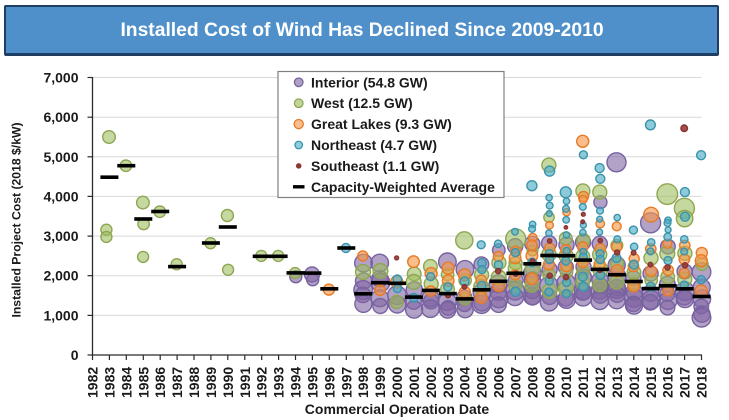 The width and height of the screenshot is (729, 420). Describe the element at coordinates (448, 382) in the screenshot. I see `svg-text: 2003` at that location.